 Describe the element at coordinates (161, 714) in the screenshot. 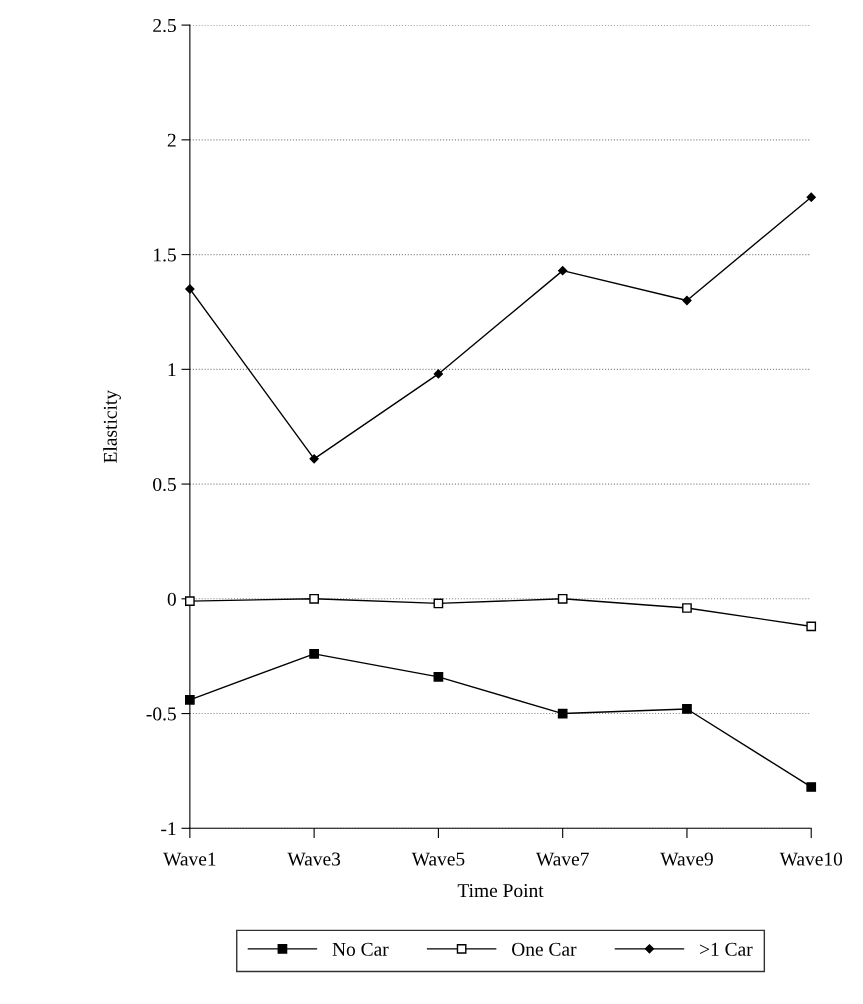

I see `y-tick-label: -0.5` at that location.